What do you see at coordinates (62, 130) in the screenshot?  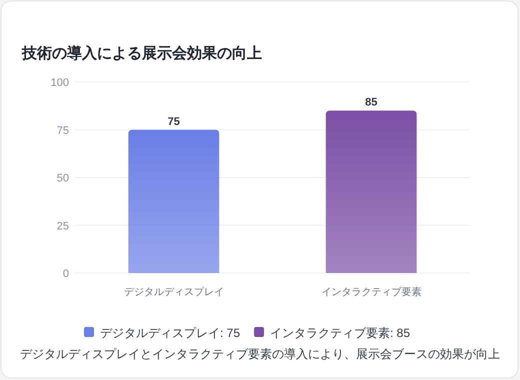 I see `y-tick-label: 75` at bounding box center [62, 130].